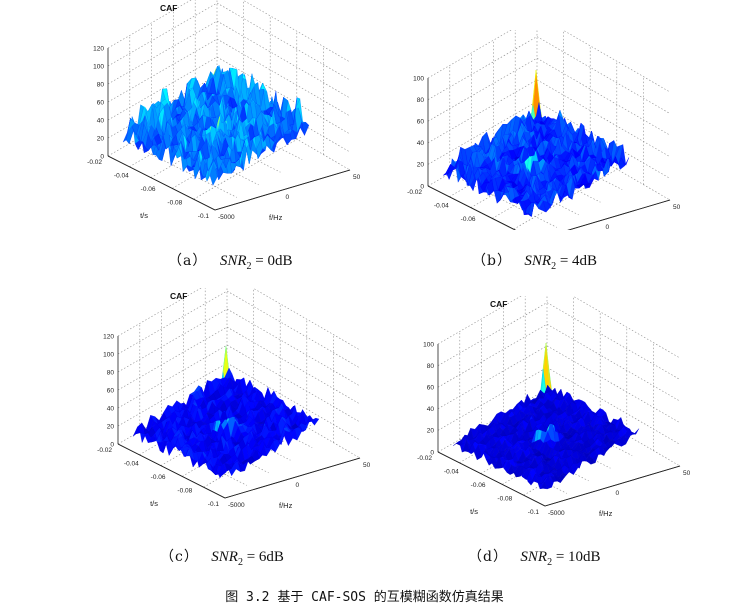 The width and height of the screenshot is (729, 608). Describe the element at coordinates (577, 261) in the screenshot. I see `snr-value: = 4dB` at that location.